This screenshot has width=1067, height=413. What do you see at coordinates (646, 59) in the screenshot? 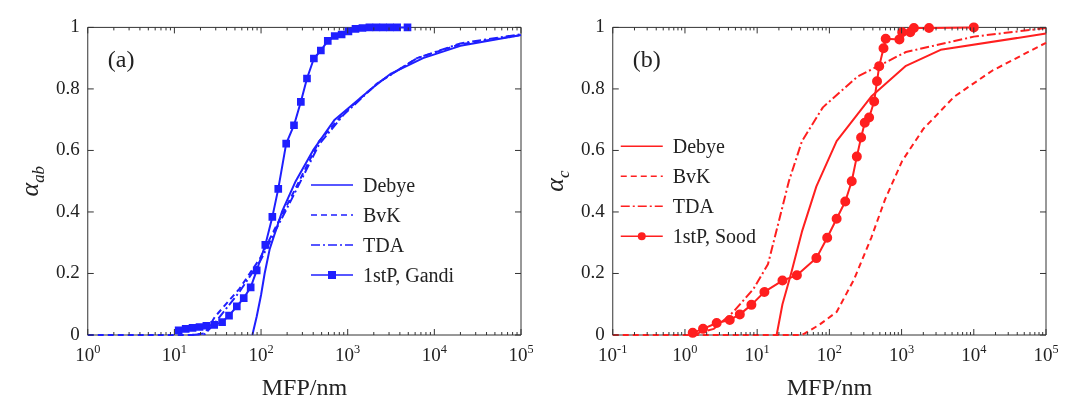
I see `annotation: (b)` at bounding box center [646, 59].